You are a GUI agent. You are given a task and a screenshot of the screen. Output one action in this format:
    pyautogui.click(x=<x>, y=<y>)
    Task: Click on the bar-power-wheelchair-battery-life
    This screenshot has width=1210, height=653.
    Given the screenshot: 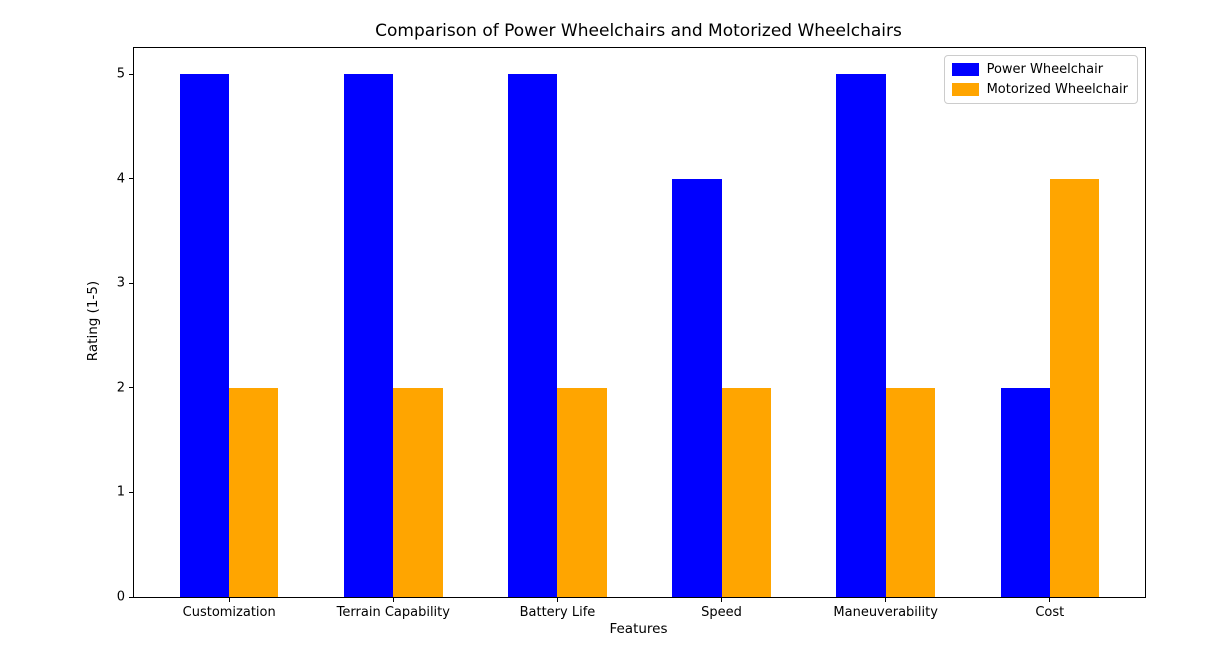 What is the action you would take?
    pyautogui.click(x=533, y=335)
    